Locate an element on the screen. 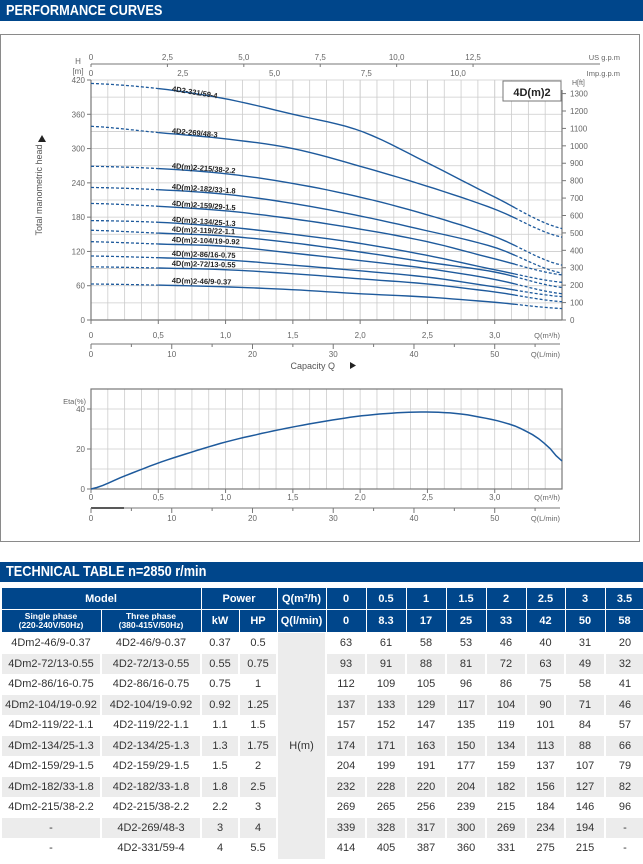 Image resolution: width=643 pixels, height=864 pixels. flow-m3h-header: 1.5 is located at coordinates (466, 598).